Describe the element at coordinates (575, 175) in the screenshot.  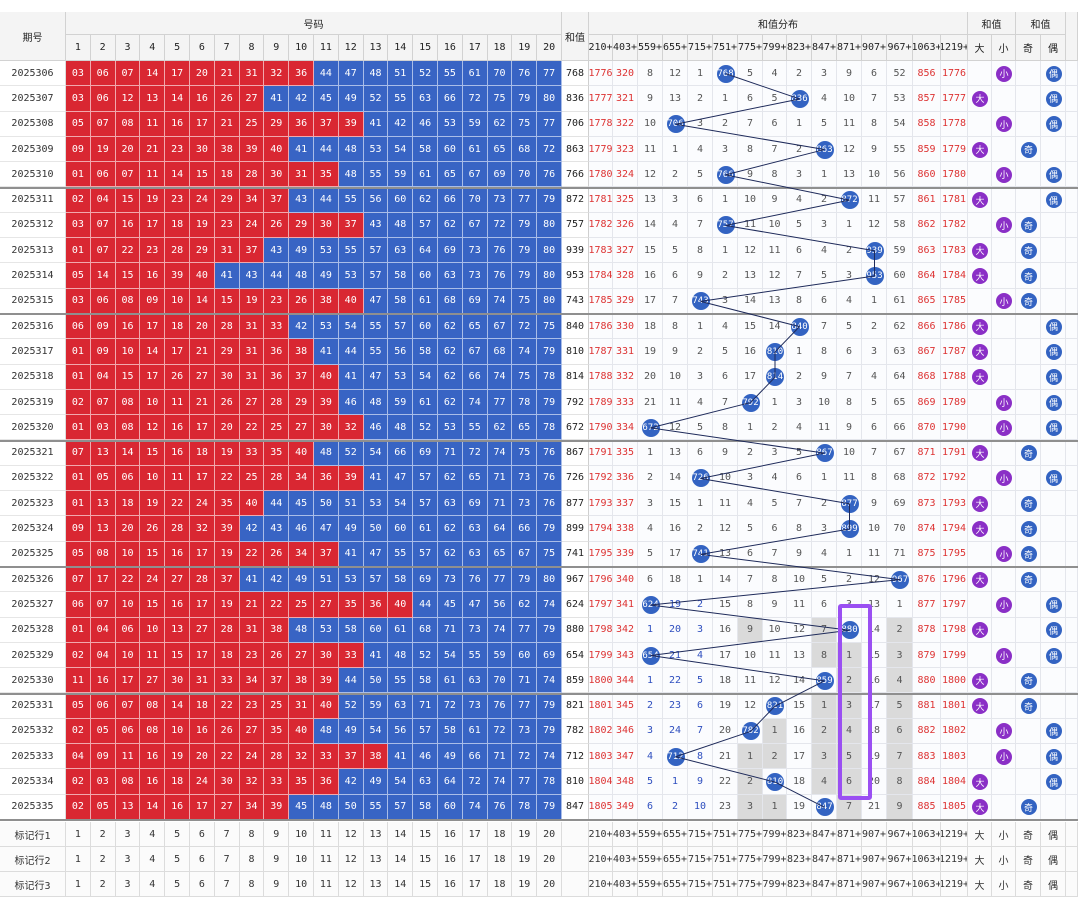
I see `sum-value: 766` at that location.